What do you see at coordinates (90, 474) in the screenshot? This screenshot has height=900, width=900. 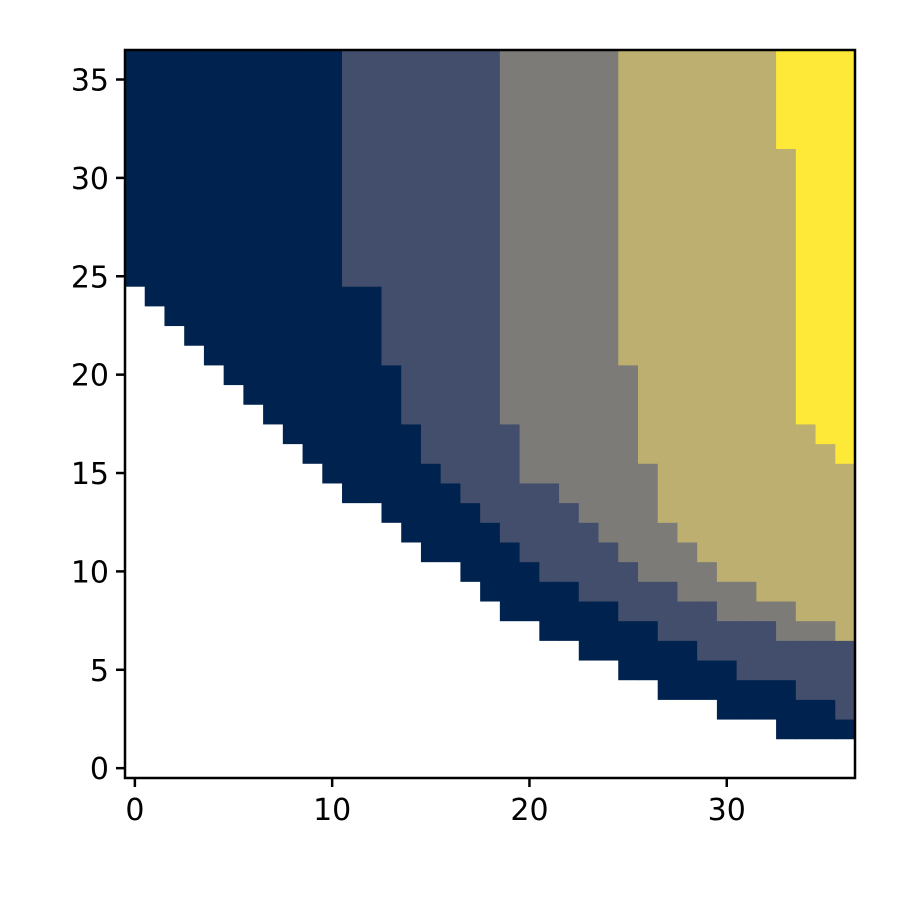 I see `y-tick-label: 15` at bounding box center [90, 474].